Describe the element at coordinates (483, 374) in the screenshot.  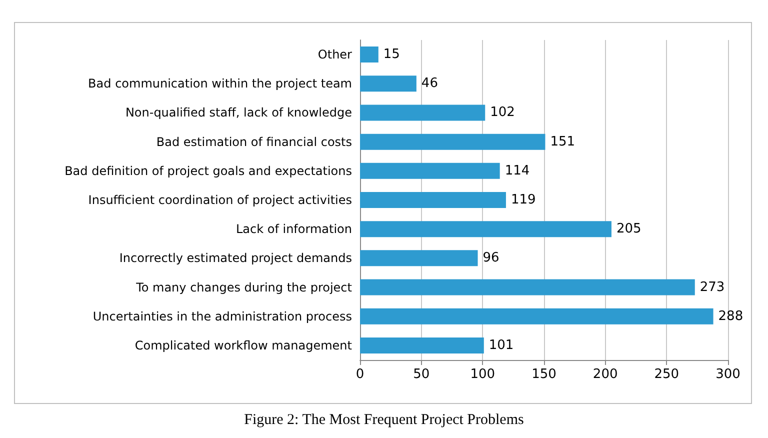
I see `x-tick-label: 100` at that location.